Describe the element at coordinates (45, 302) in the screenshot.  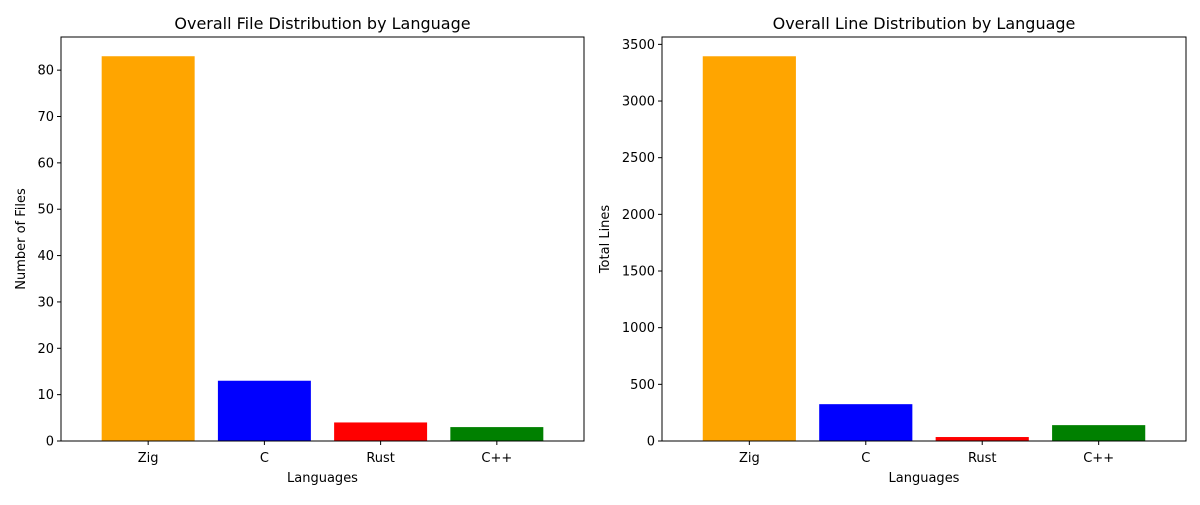
I see `y-tick-label: 30` at that location.